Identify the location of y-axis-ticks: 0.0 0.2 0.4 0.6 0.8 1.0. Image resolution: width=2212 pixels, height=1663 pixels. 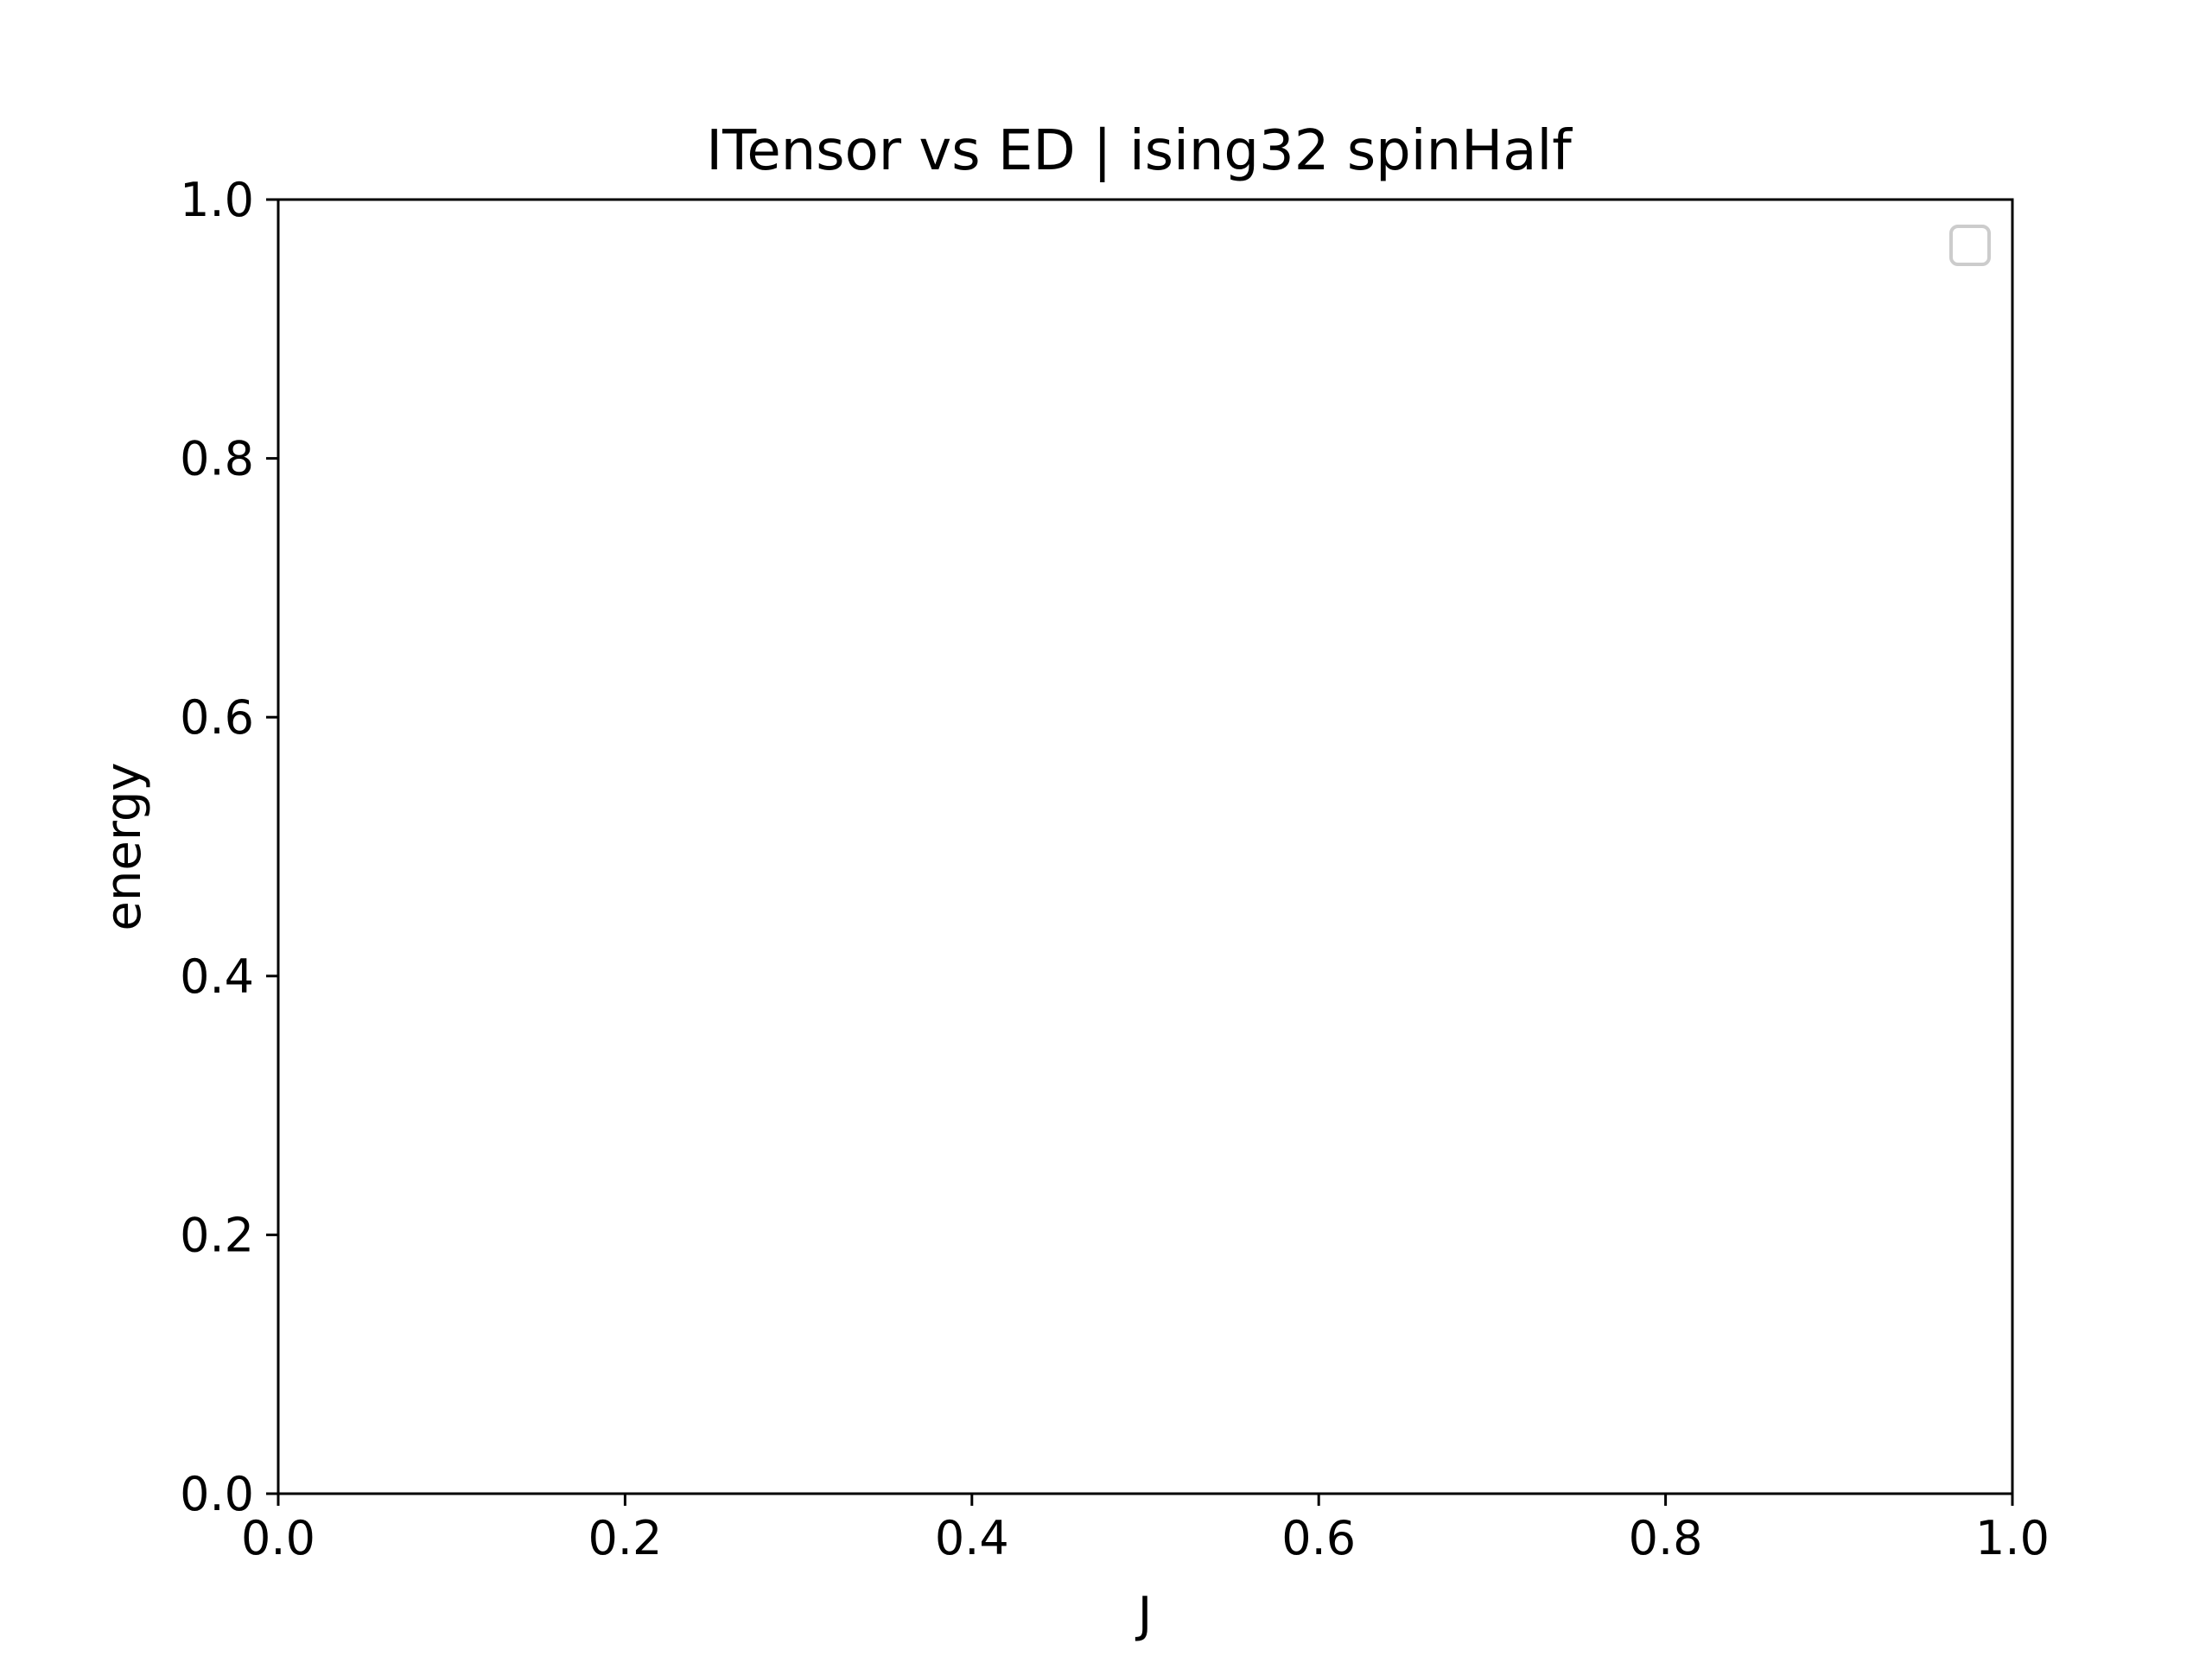
(229, 847).